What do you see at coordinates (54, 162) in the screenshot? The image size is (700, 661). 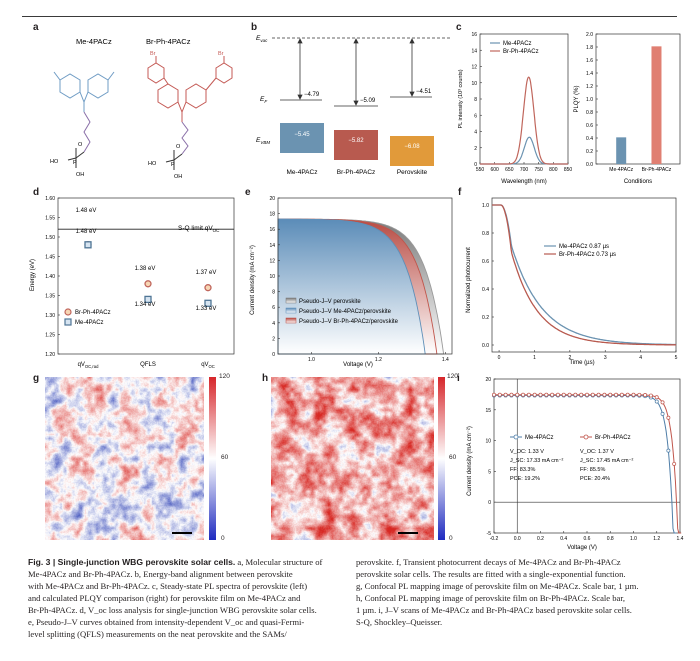 I see `me-ho-text: HO` at bounding box center [54, 162].